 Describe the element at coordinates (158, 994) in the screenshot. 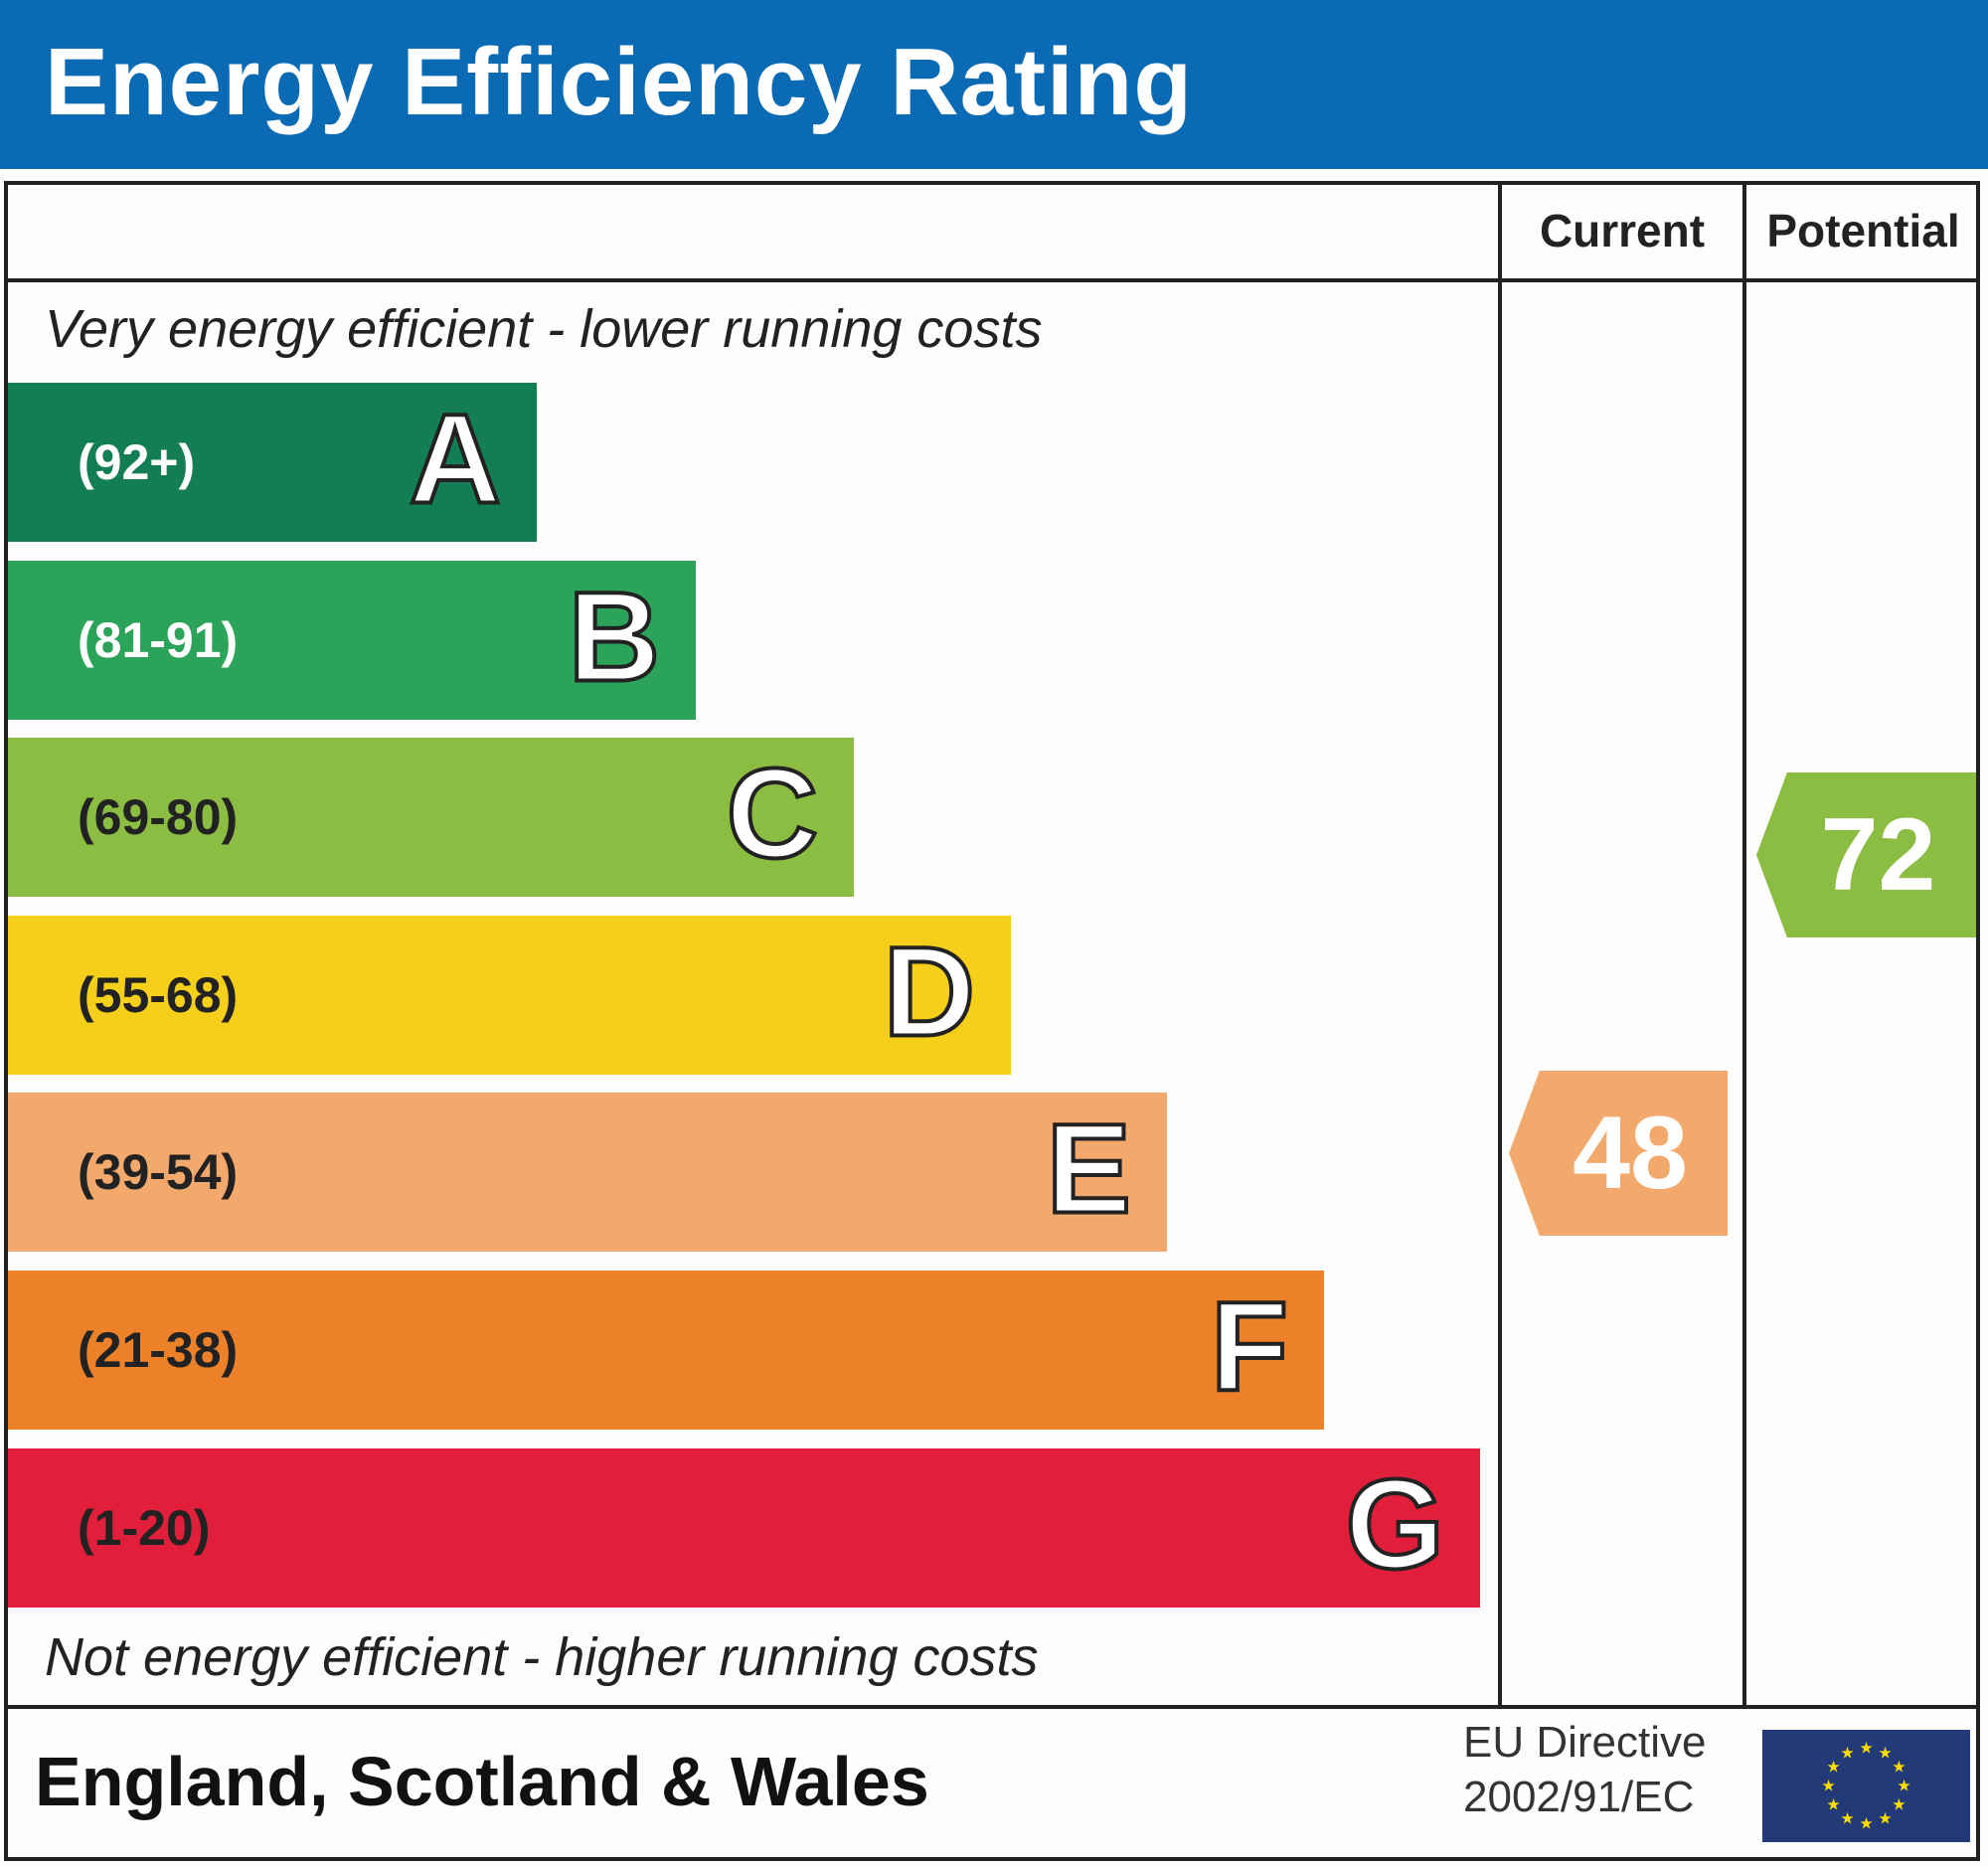

I see `band-range: (55-68)` at that location.